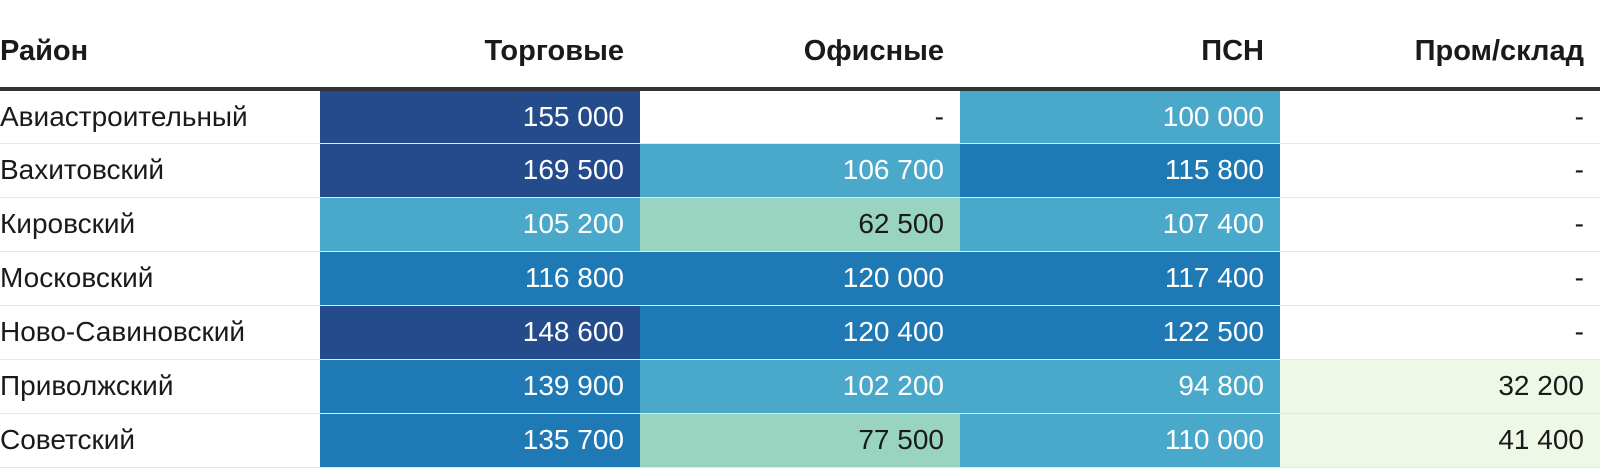  I want to click on heatmap-cell: 94 800, so click(1120, 386).